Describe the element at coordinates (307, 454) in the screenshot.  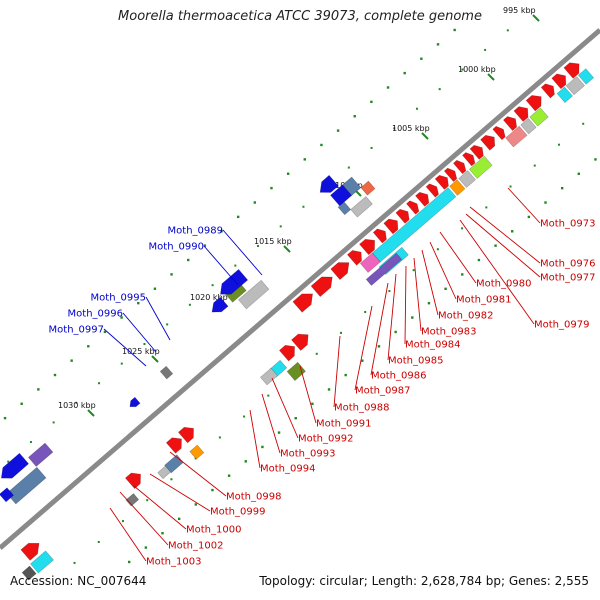
I see `reverse-gene-label: Moth_0993` at that location.